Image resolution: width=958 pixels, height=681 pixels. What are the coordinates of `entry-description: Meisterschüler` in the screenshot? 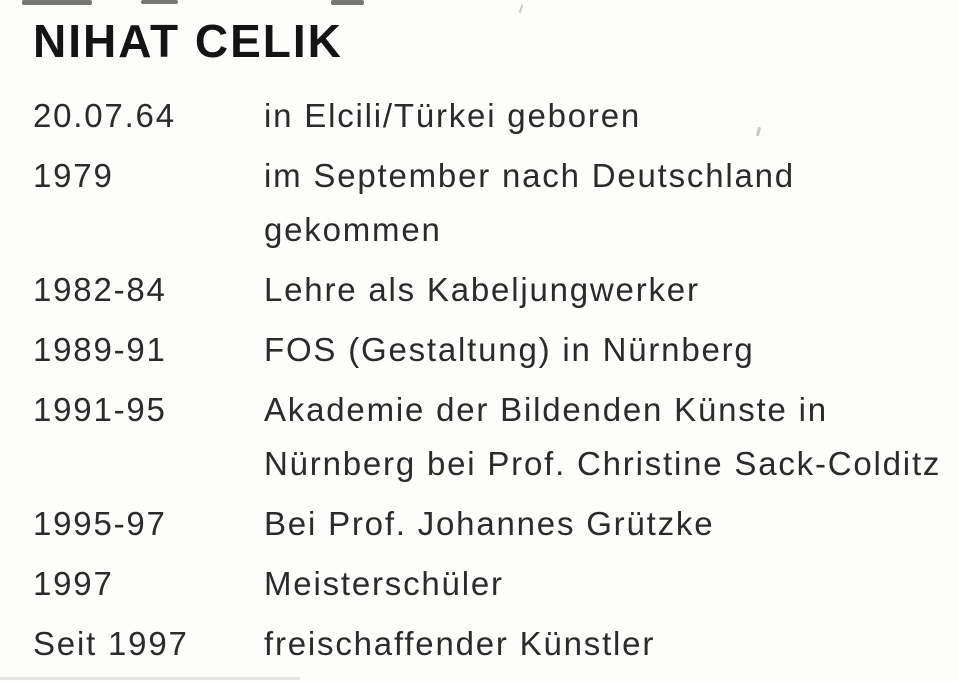 It's located at (384, 583).